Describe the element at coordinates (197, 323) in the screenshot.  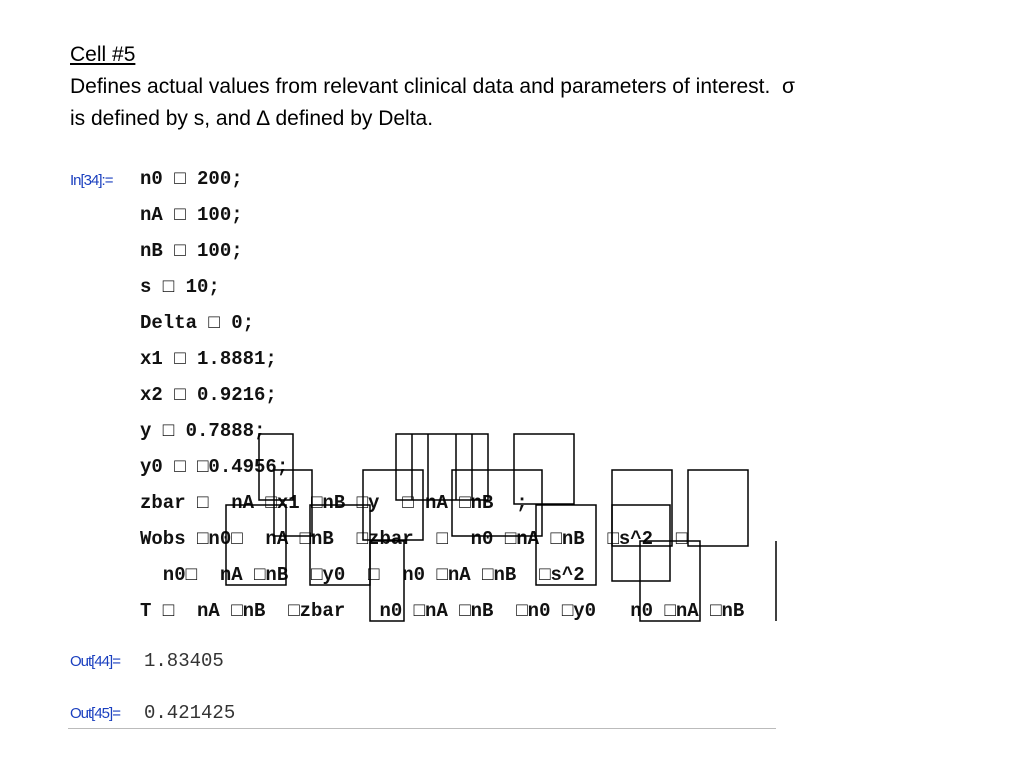
I see `code-line: Delta □ 0;` at that location.